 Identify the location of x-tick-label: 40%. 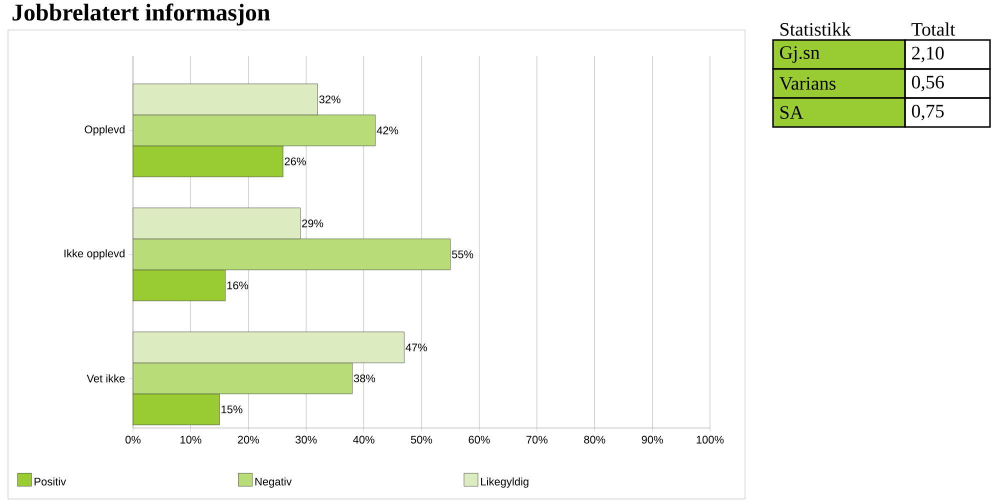
(363, 440).